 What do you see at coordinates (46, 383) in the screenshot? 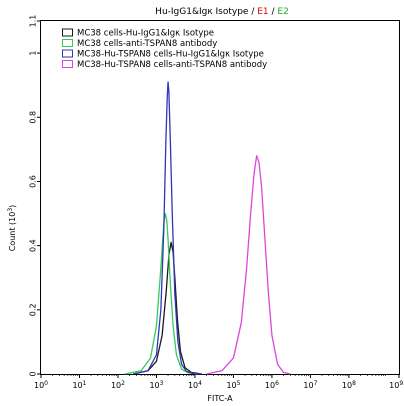
I see `x-tick-exp: 0` at bounding box center [46, 383].